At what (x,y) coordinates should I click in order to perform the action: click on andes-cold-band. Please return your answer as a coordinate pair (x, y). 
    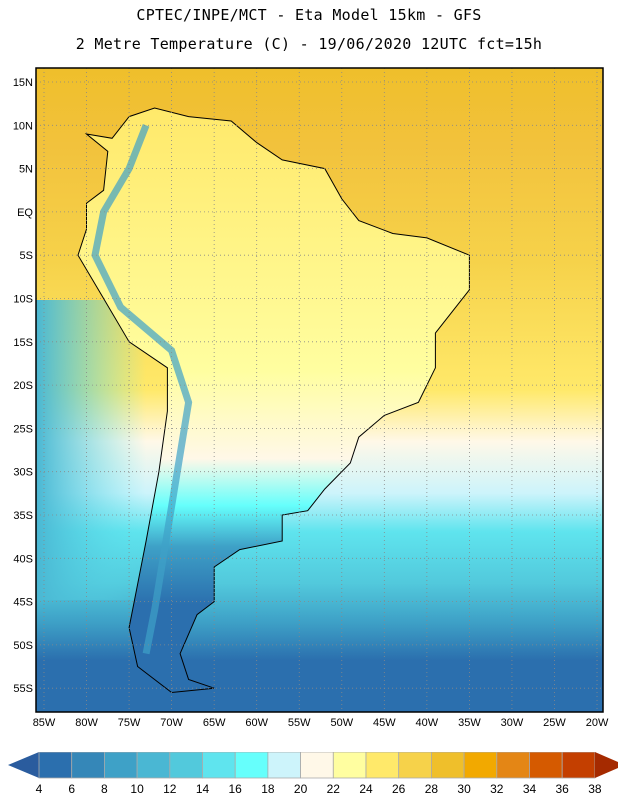
    Looking at the image, I should click on (142, 389).